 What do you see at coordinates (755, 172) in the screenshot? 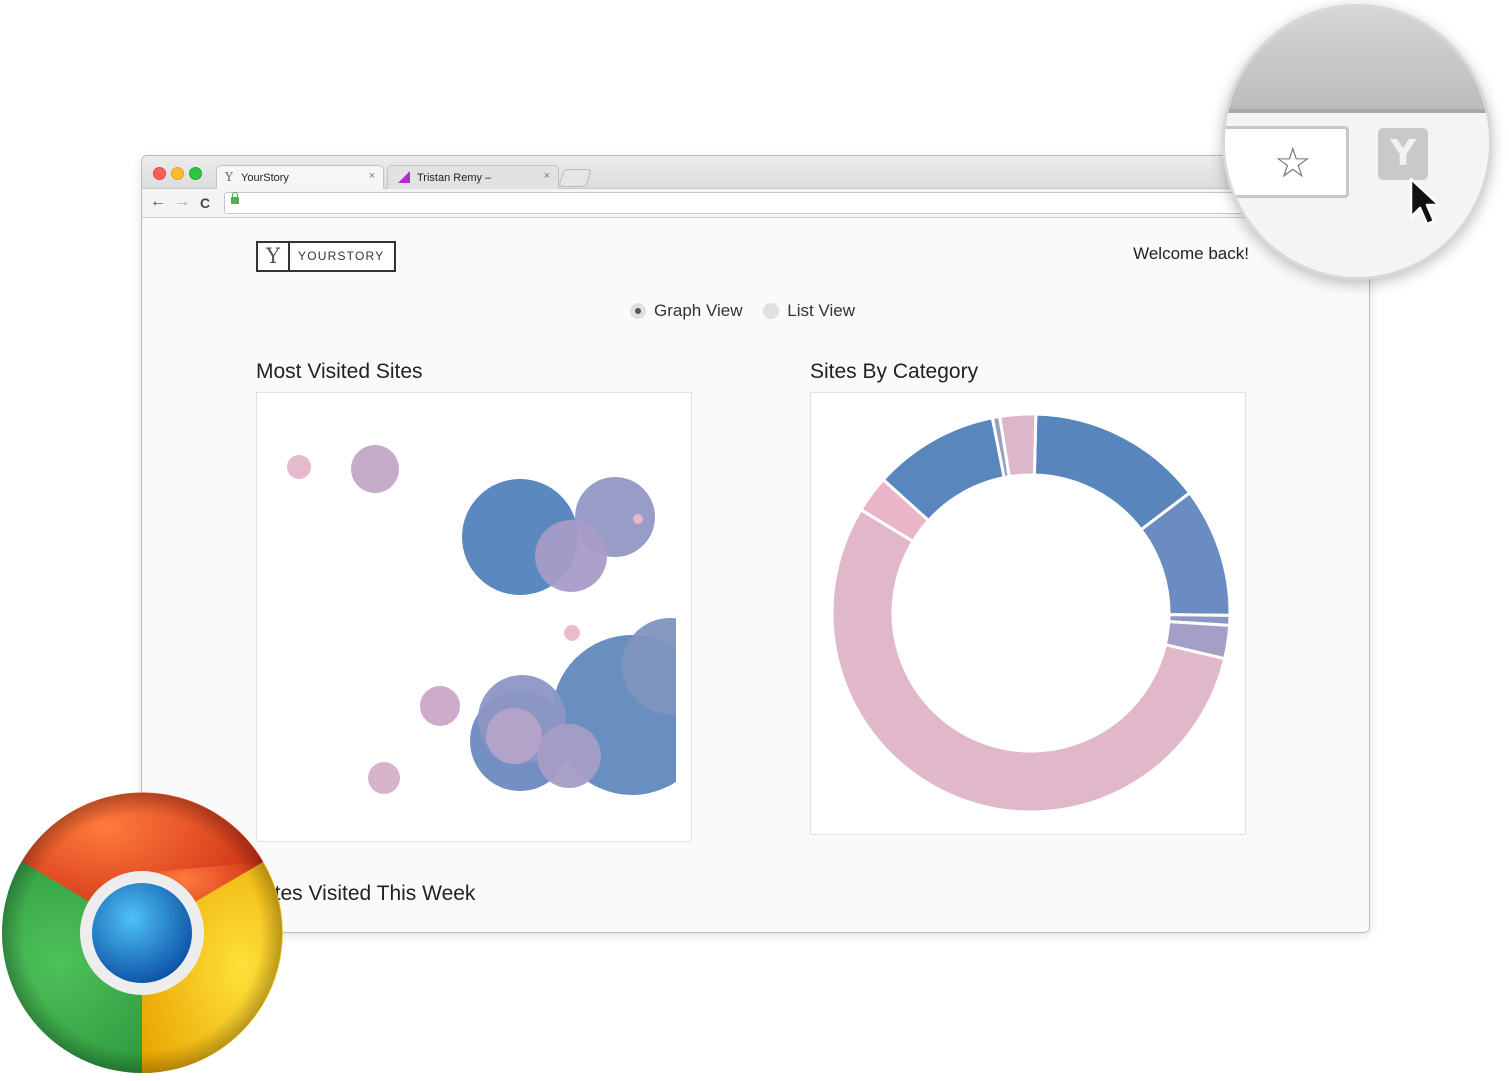
I see `tab-strip: Y YourStory × Tristan Remy – ×` at bounding box center [755, 172].